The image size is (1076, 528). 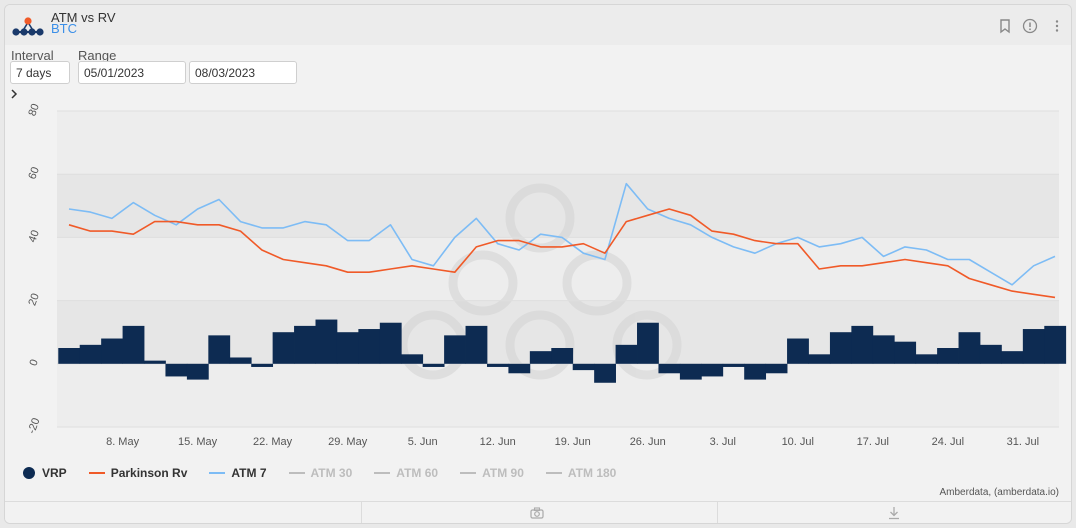 I want to click on legend-label: ATM 180, so click(x=592, y=473).